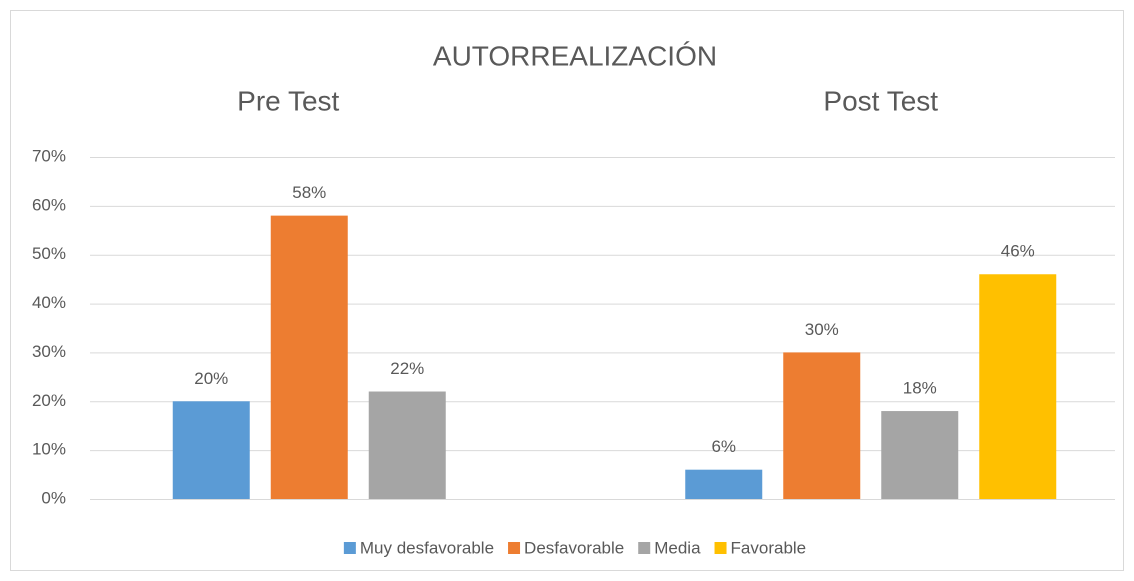 The height and width of the screenshot is (581, 1134). Describe the element at coordinates (822, 329) in the screenshot. I see `data-label: 30%` at that location.